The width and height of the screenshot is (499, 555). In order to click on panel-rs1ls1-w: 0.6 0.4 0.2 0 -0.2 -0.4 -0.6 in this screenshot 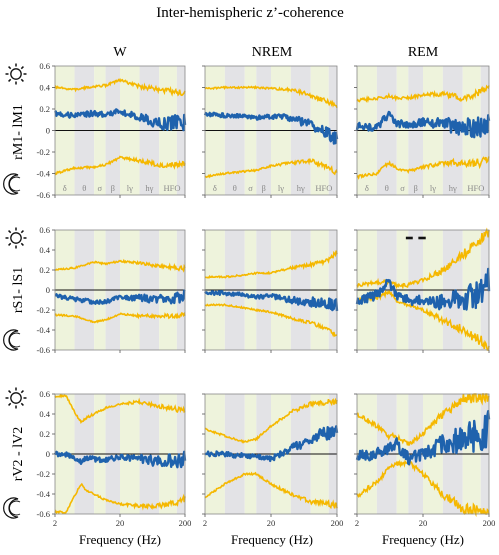, I will do `click(111, 290)`.